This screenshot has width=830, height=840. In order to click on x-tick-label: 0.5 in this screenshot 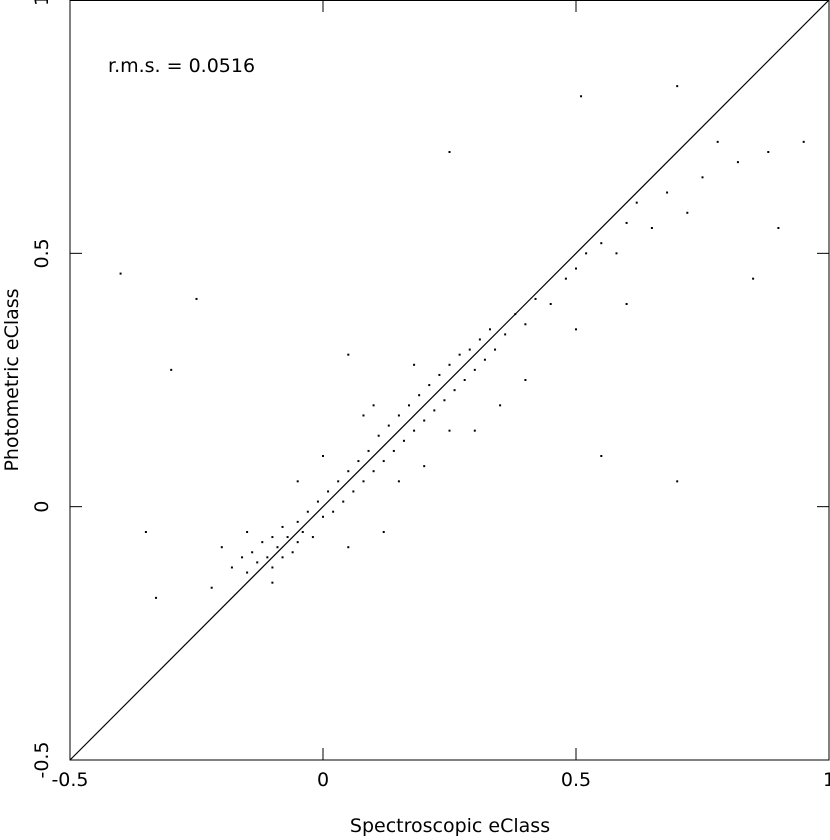, I will do `click(576, 780)`.